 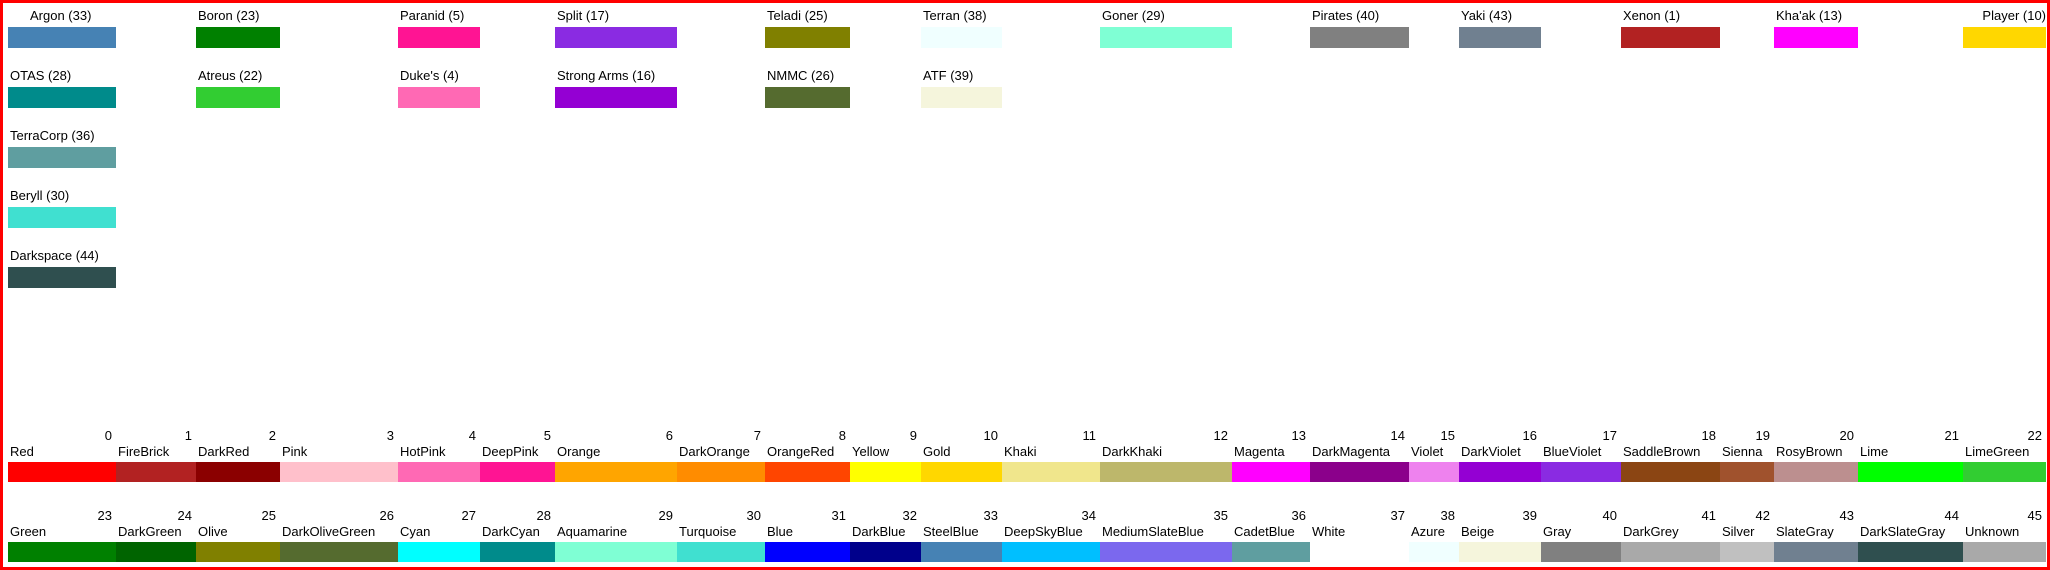 What do you see at coordinates (1043, 531) in the screenshot?
I see `color-name: DeepSkyBlue` at bounding box center [1043, 531].